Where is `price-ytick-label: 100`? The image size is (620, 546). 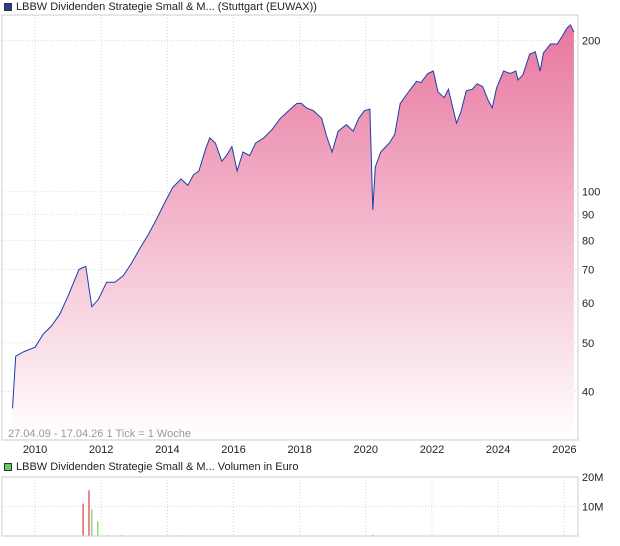 price-ytick-label: 100 is located at coordinates (591, 193).